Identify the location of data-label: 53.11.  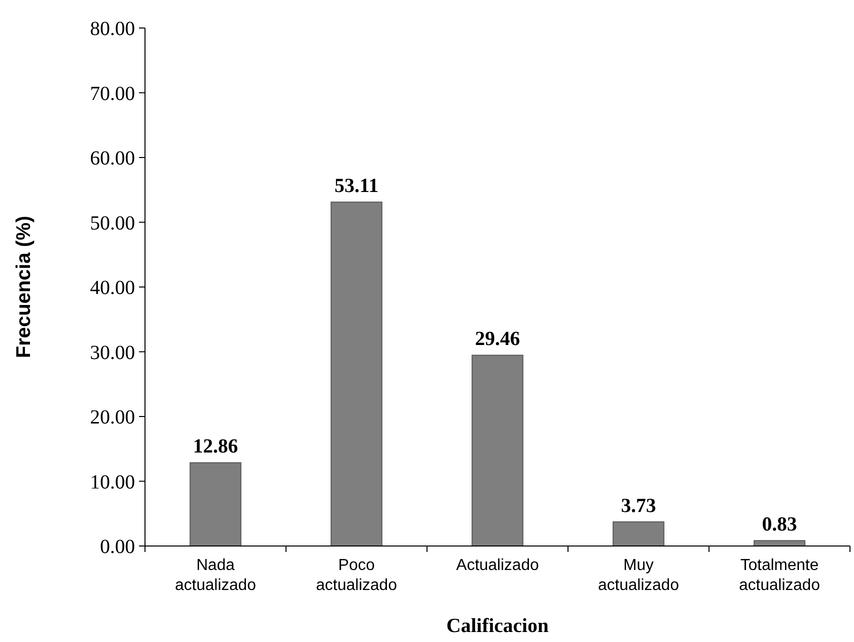
(356, 186).